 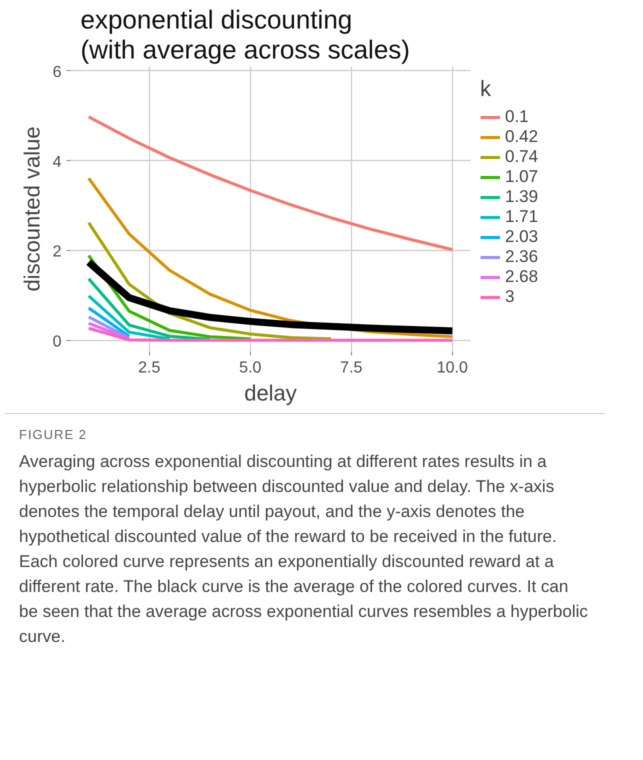 What do you see at coordinates (510, 297) in the screenshot?
I see `legend-label: 3` at bounding box center [510, 297].